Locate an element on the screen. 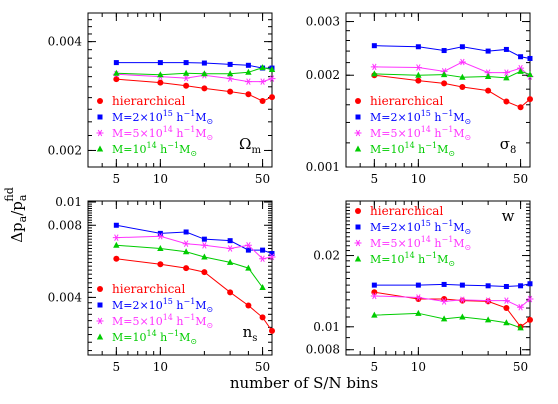 The height and width of the screenshot is (404, 558). legend-label: M=5×1014 h−1M⊙ is located at coordinates (162, 321).